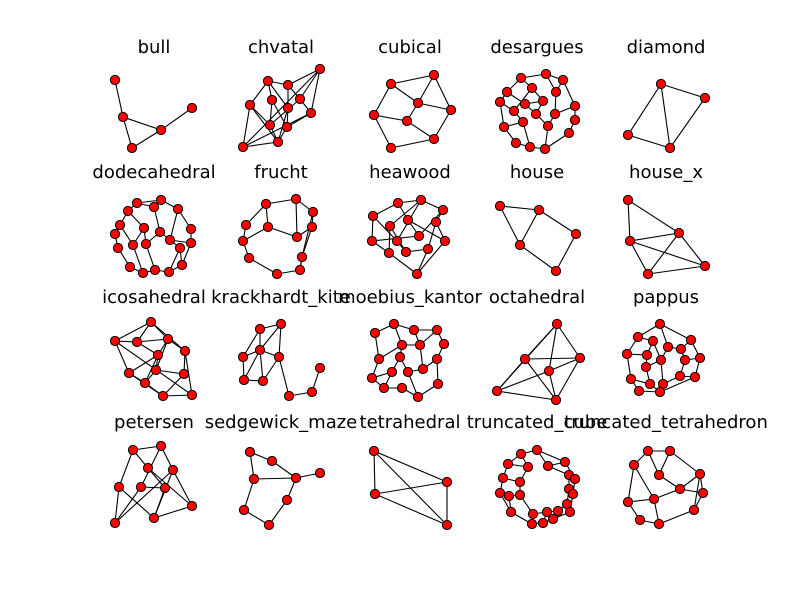  Describe the element at coordinates (536, 47) in the screenshot. I see `panel-title: desargues` at that location.